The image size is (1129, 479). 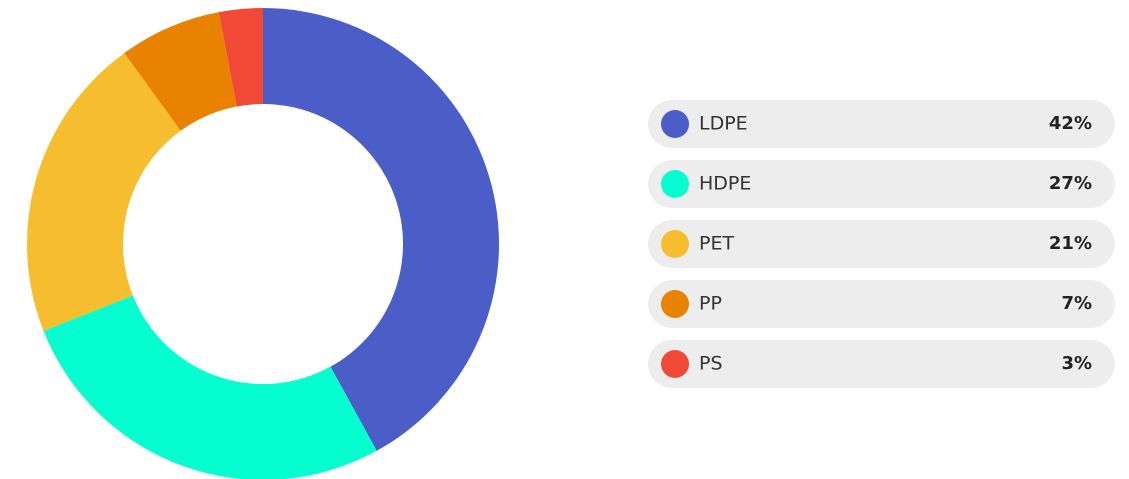 What do you see at coordinates (1070, 183) in the screenshot?
I see `legend-value: 27%` at bounding box center [1070, 183].